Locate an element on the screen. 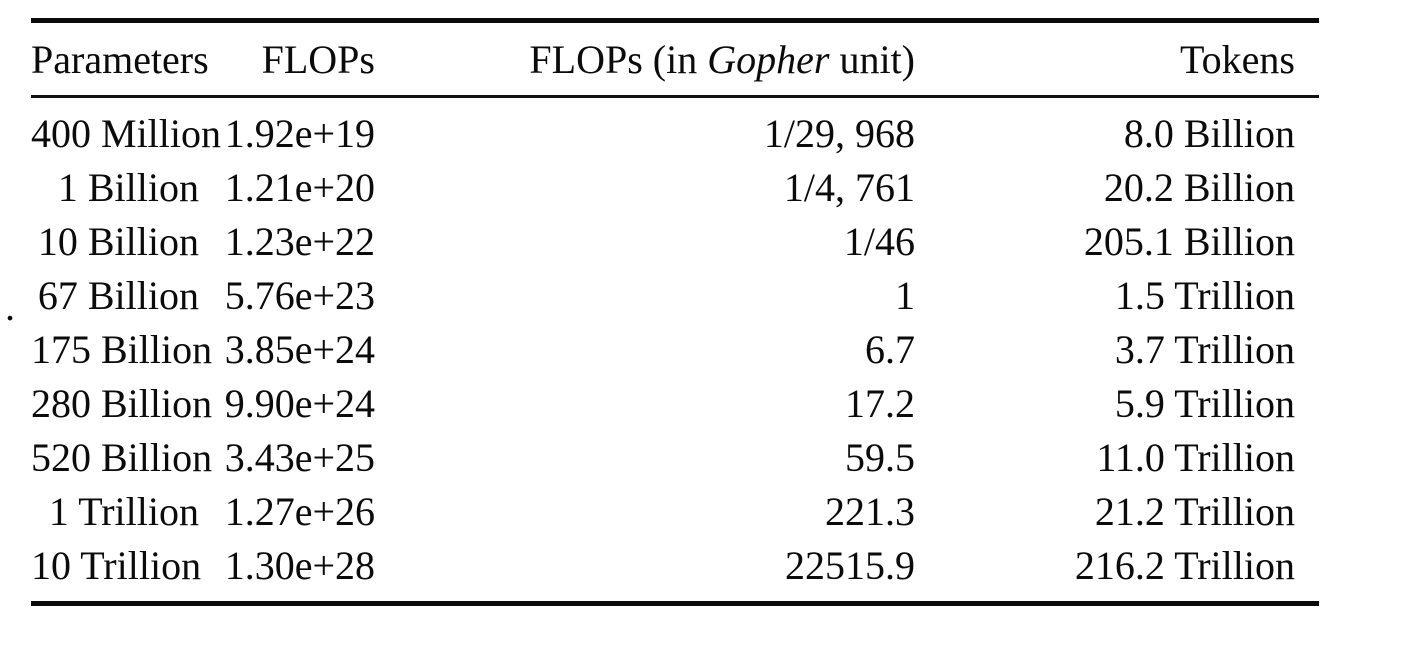  cell-tokens: 20.2 Billion is located at coordinates (1199, 187).